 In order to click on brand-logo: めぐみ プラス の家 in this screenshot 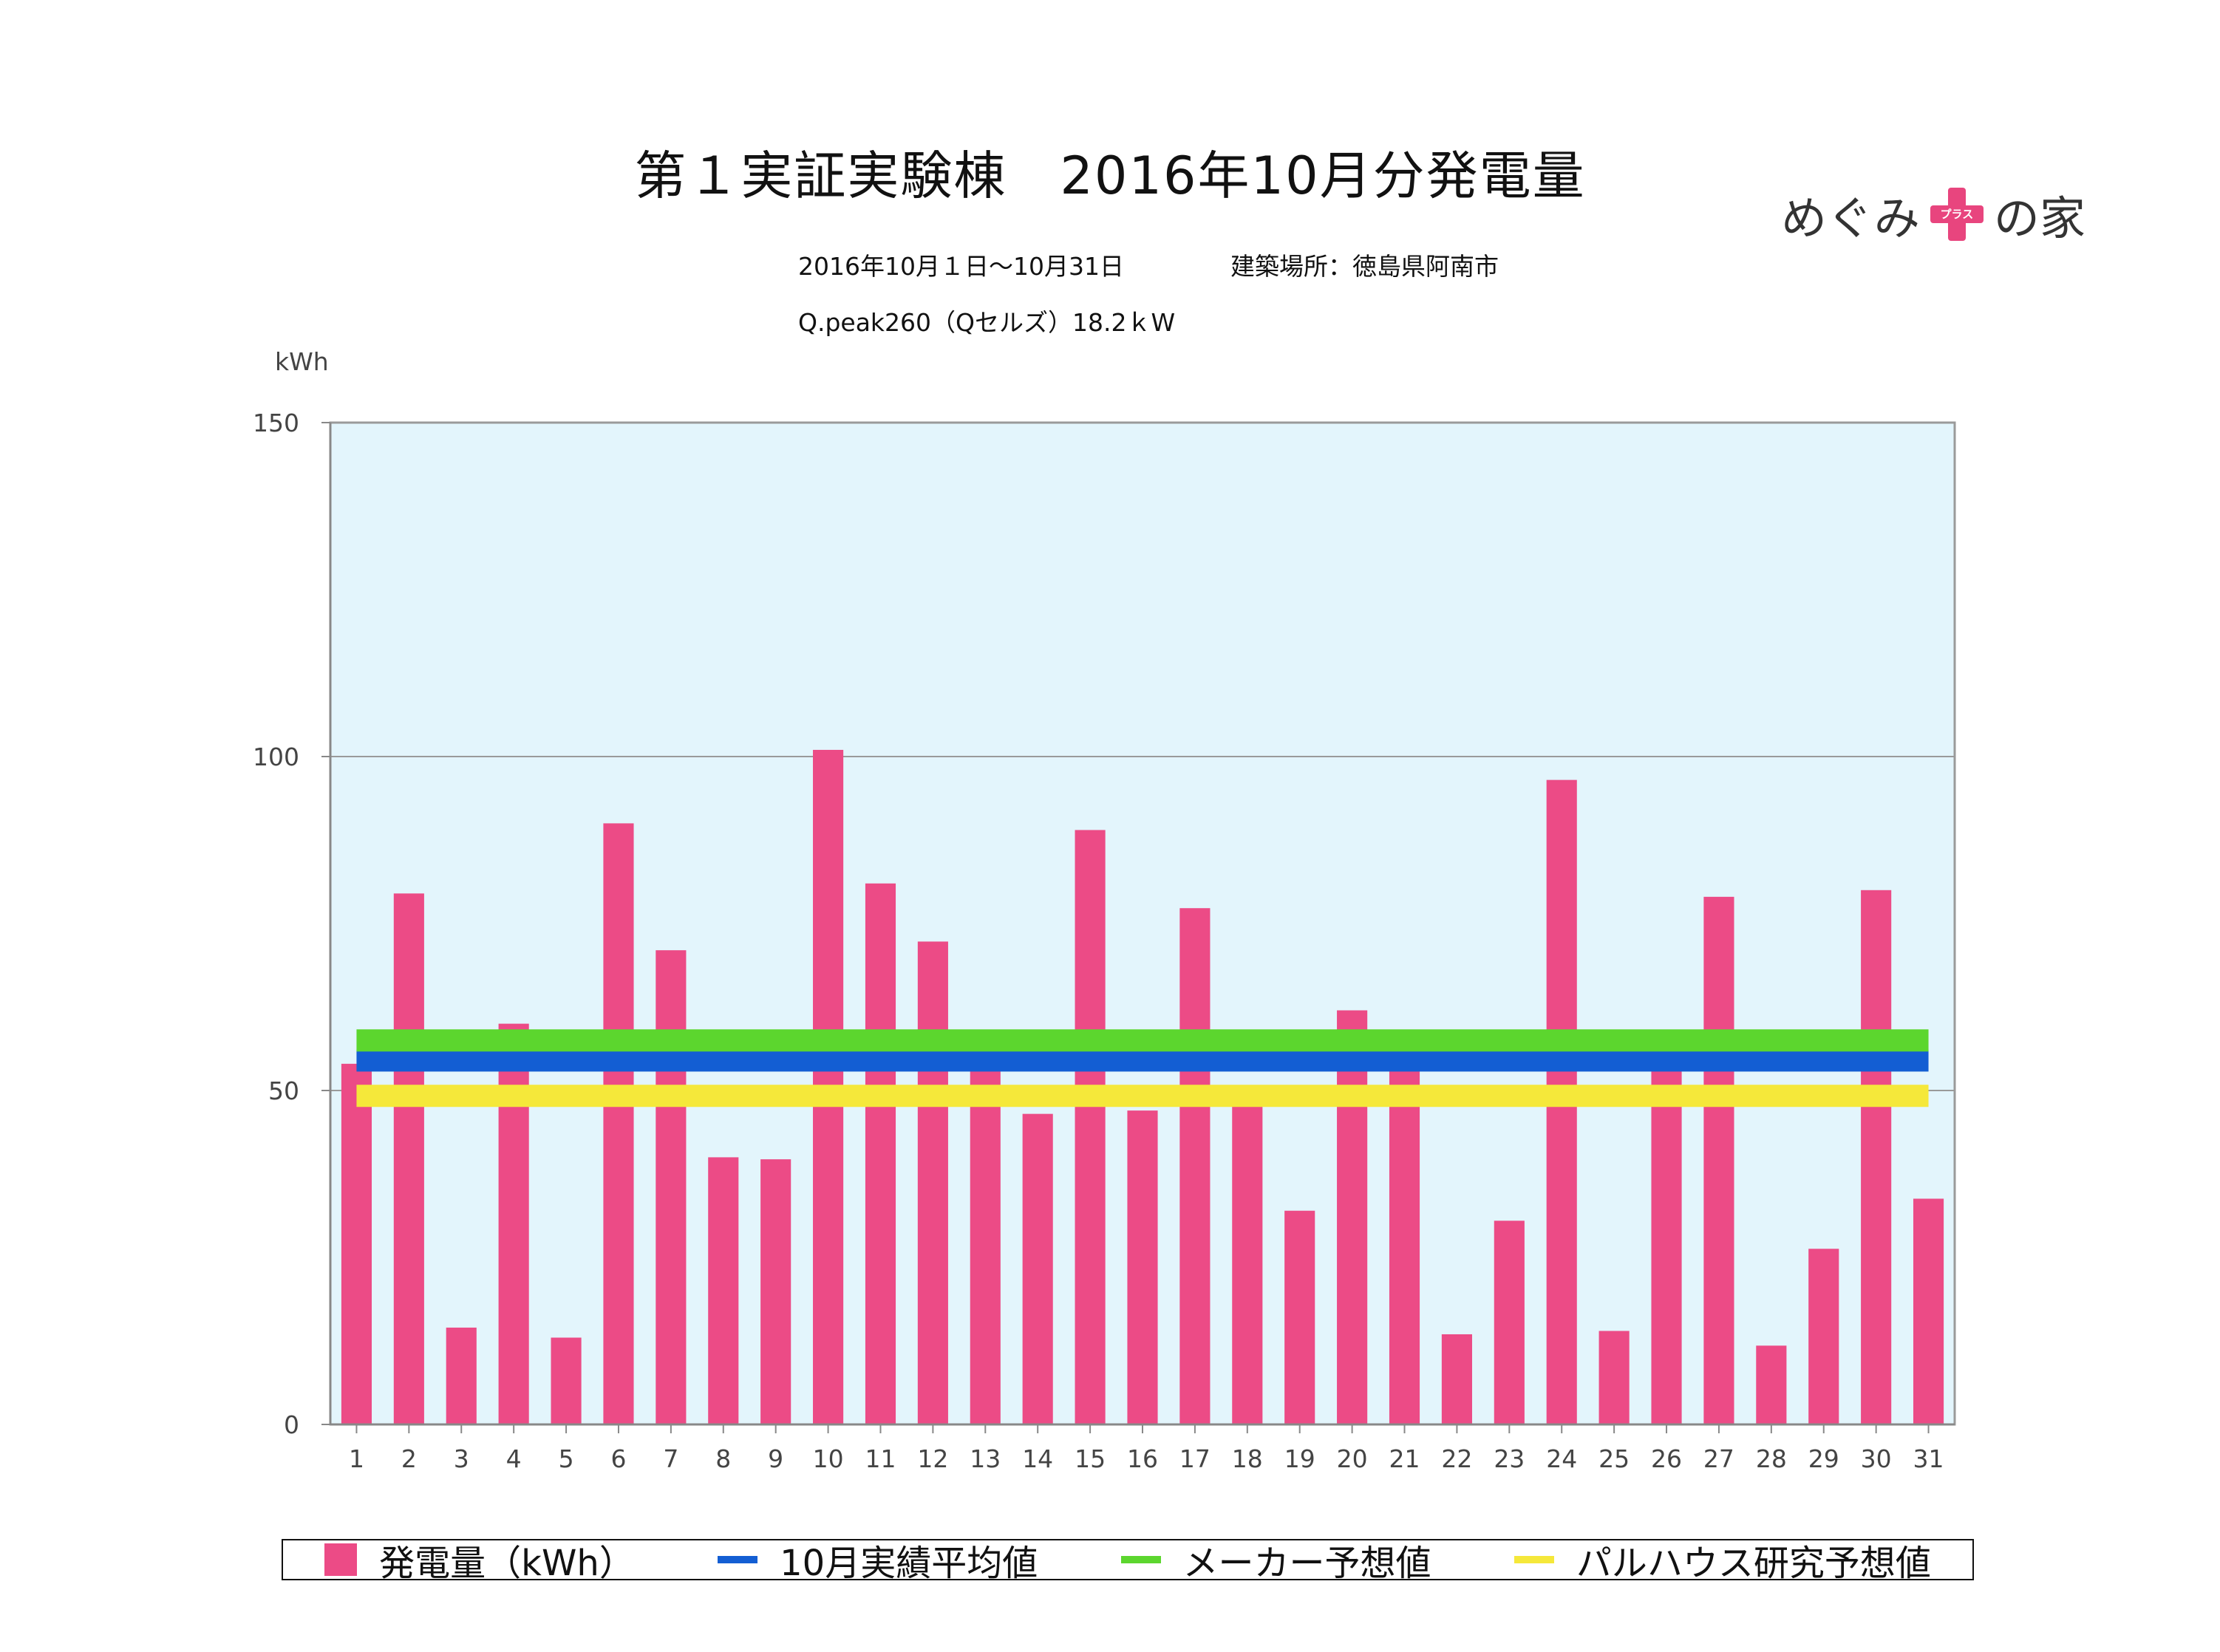, I will do `click(1933, 215)`.